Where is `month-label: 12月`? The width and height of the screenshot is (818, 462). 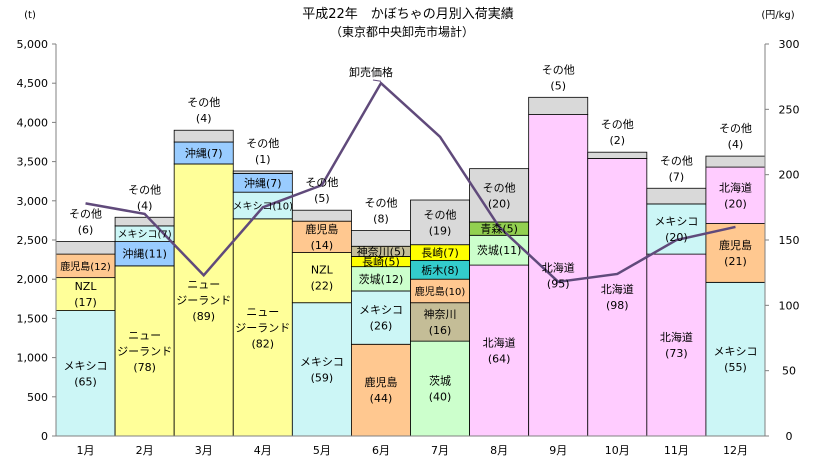
month-label: 12月 is located at coordinates (735, 450).